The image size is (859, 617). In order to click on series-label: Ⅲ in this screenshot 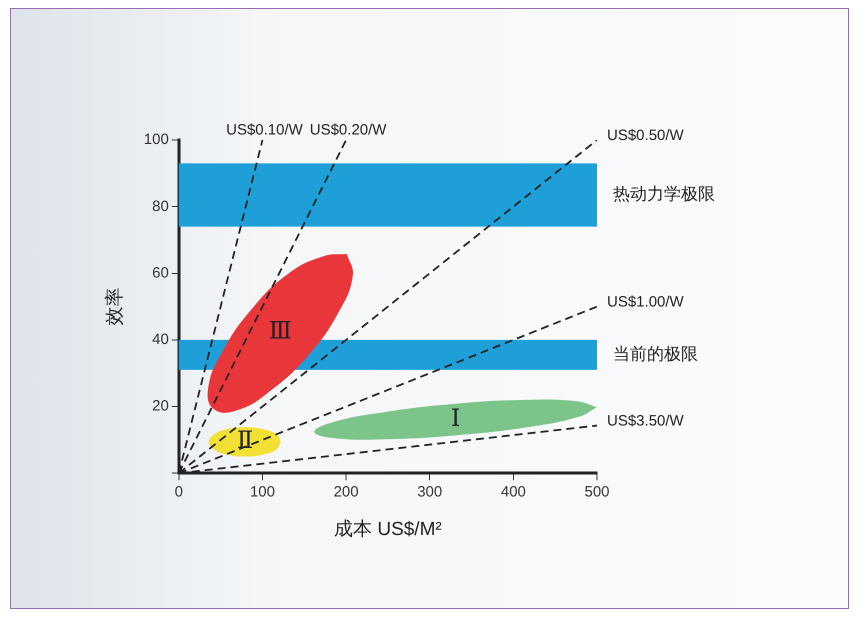, I will do `click(280, 331)`.